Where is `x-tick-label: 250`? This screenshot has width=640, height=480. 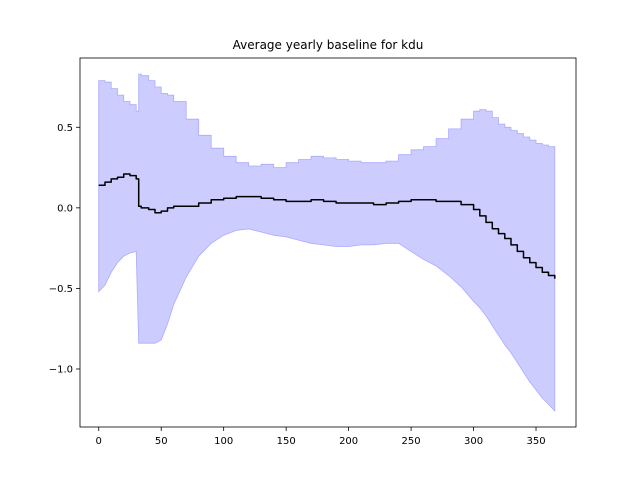 x-tick-label: 250 is located at coordinates (411, 441).